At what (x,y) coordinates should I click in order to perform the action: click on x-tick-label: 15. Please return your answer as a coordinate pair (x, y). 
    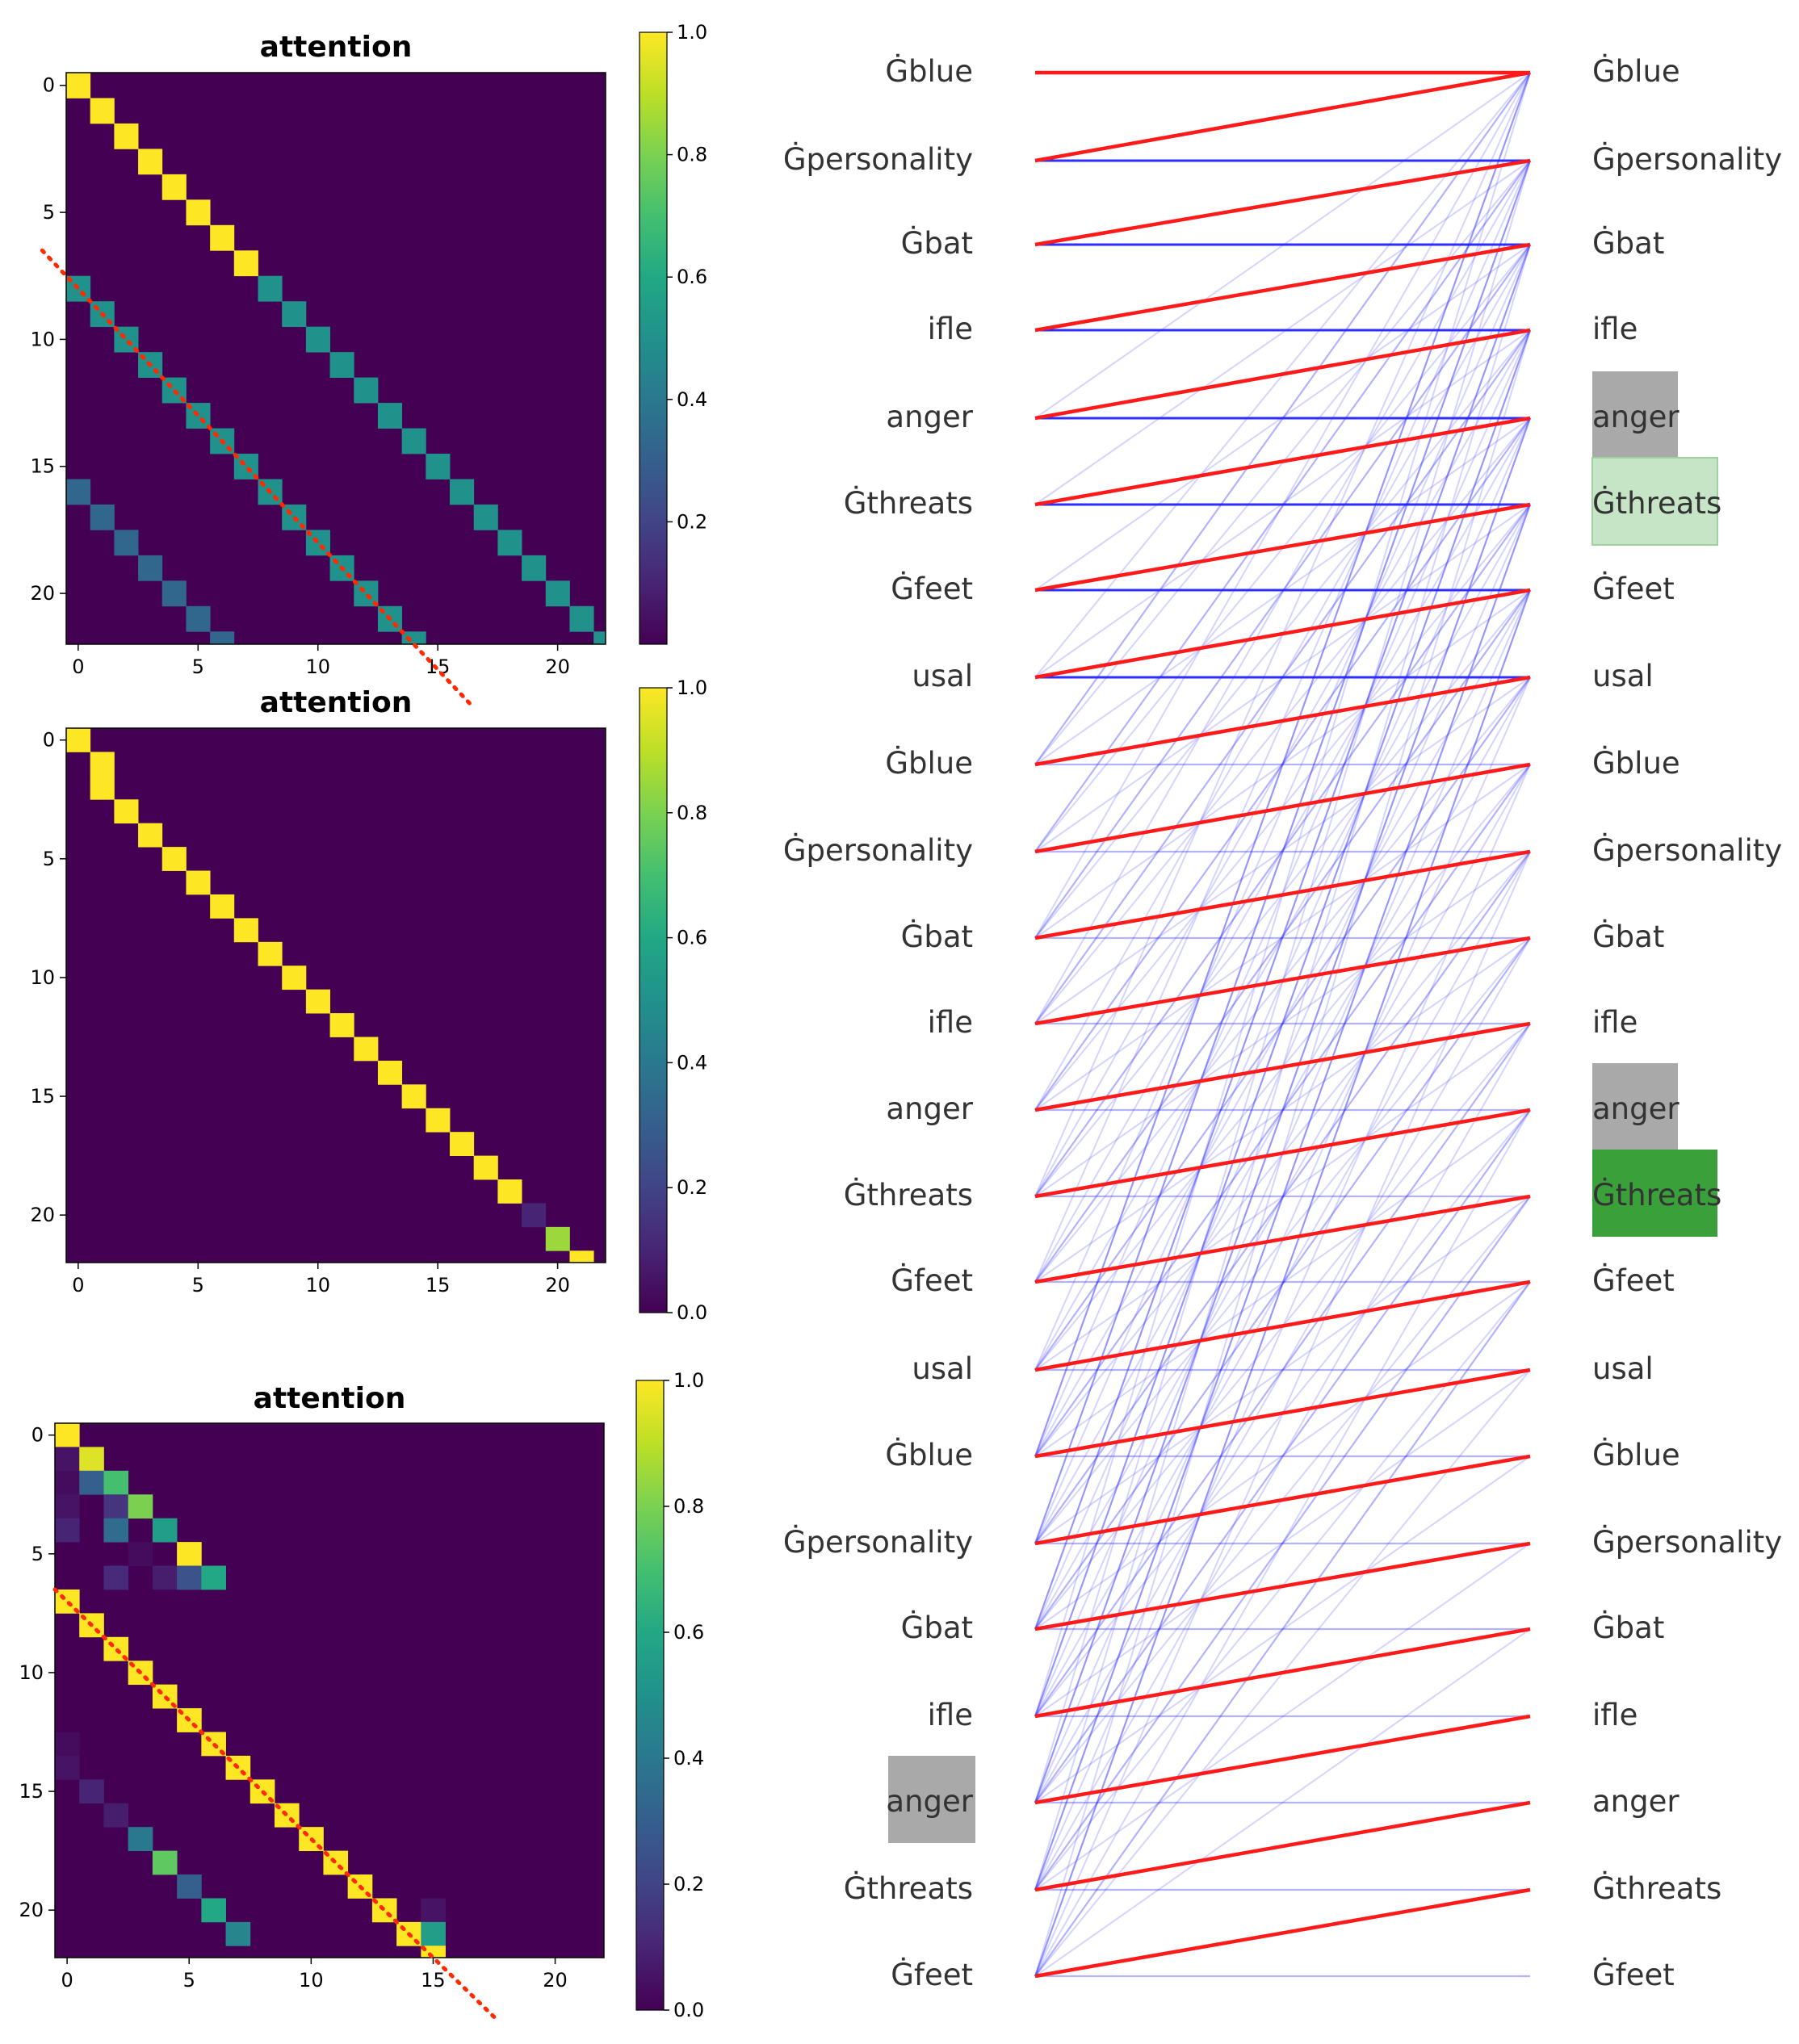
    Looking at the image, I should click on (433, 1981).